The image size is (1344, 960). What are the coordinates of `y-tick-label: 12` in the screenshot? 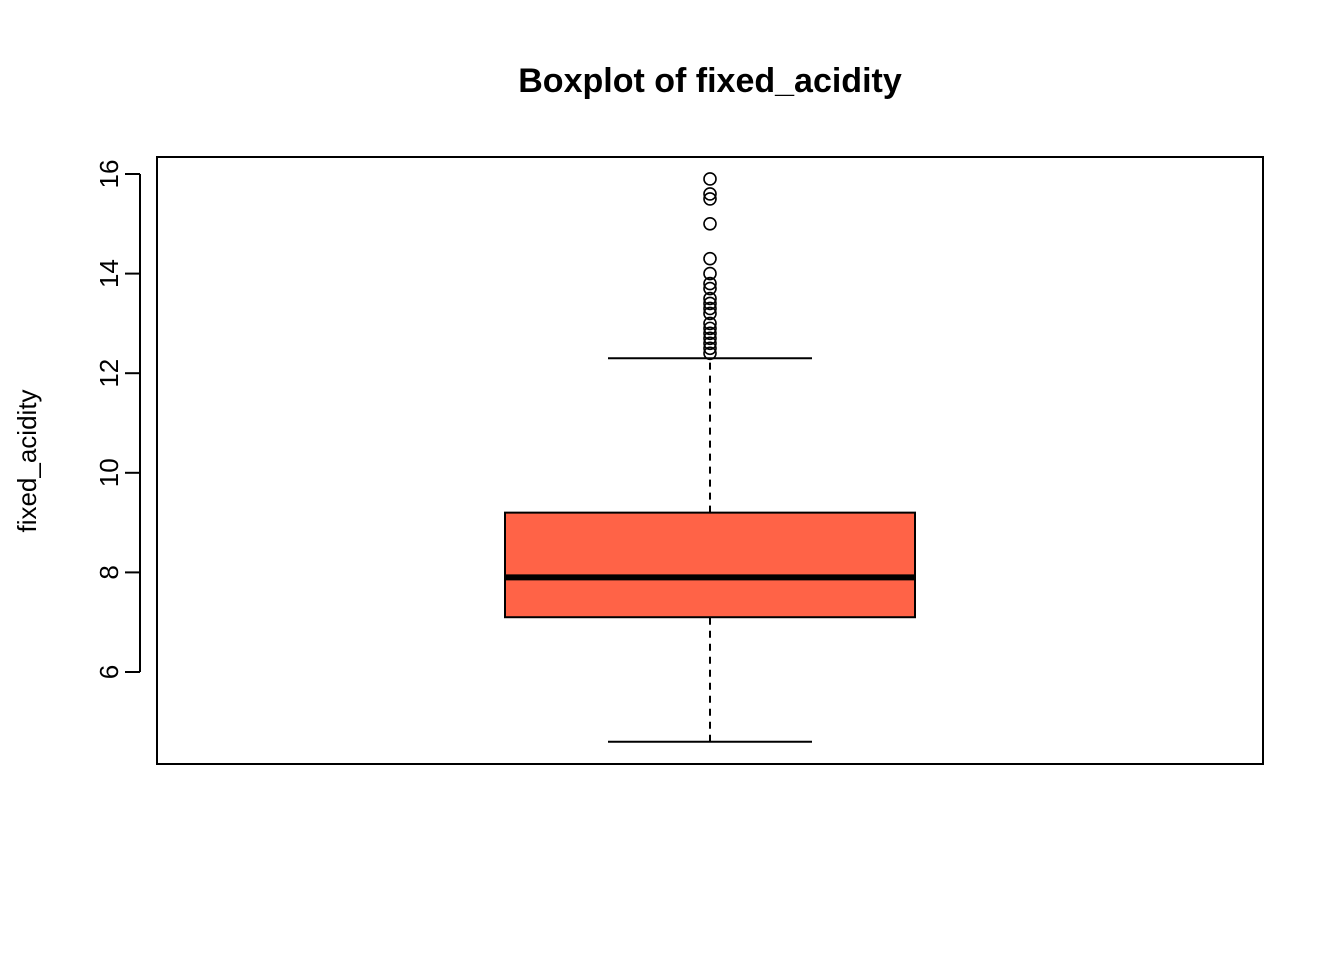 It's located at (109, 373).